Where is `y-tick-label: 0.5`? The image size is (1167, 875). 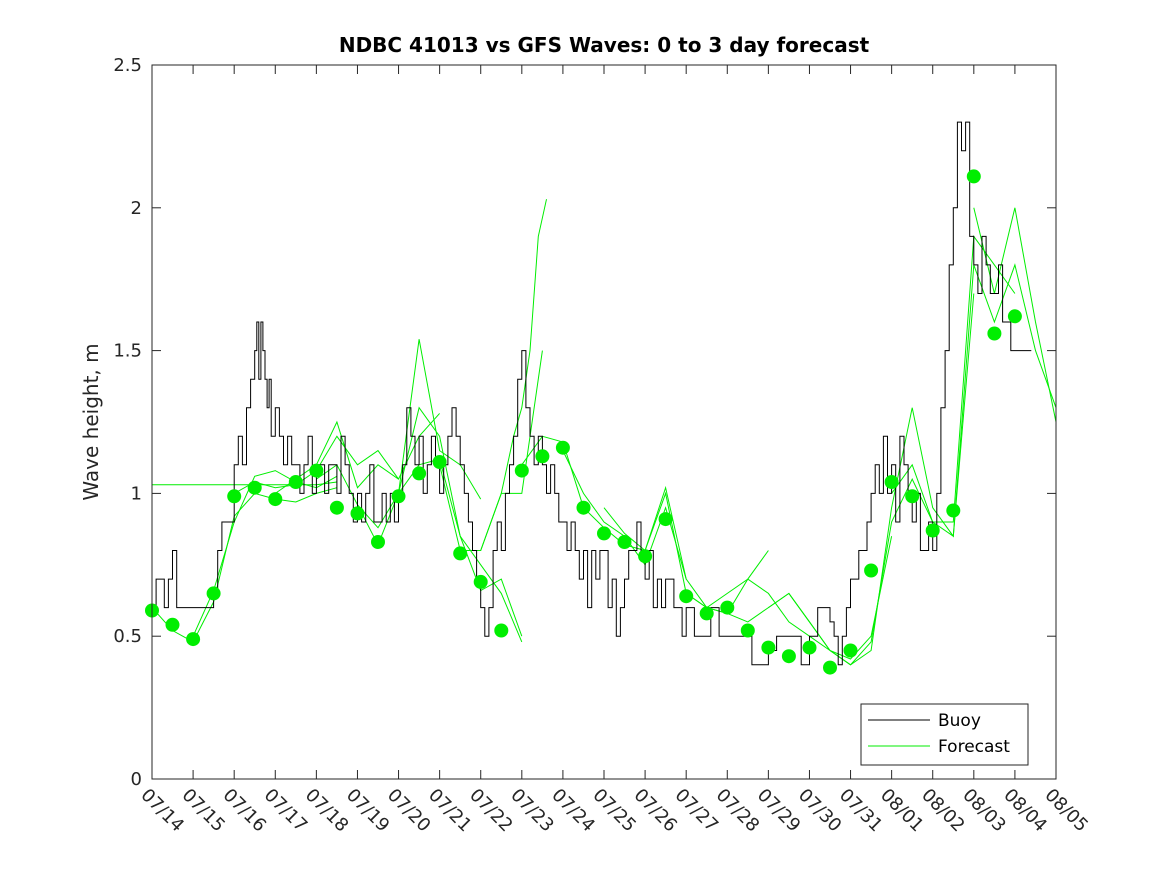 y-tick-label: 0.5 is located at coordinates (127, 636).